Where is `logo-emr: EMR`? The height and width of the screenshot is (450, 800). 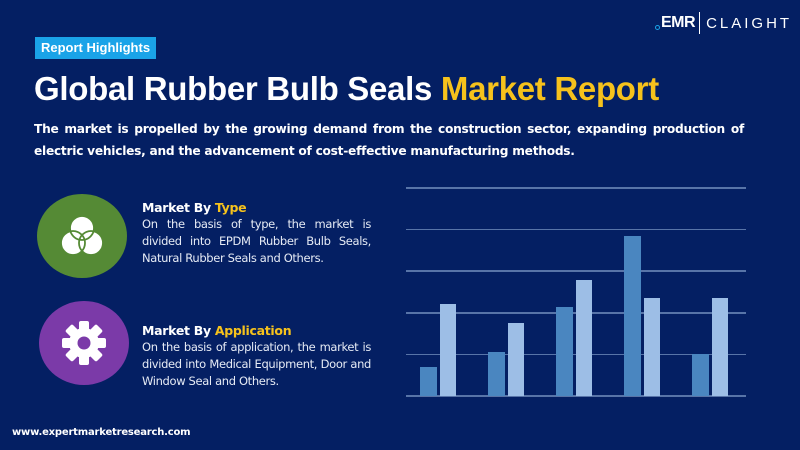
logo-emr: EMR is located at coordinates (675, 23).